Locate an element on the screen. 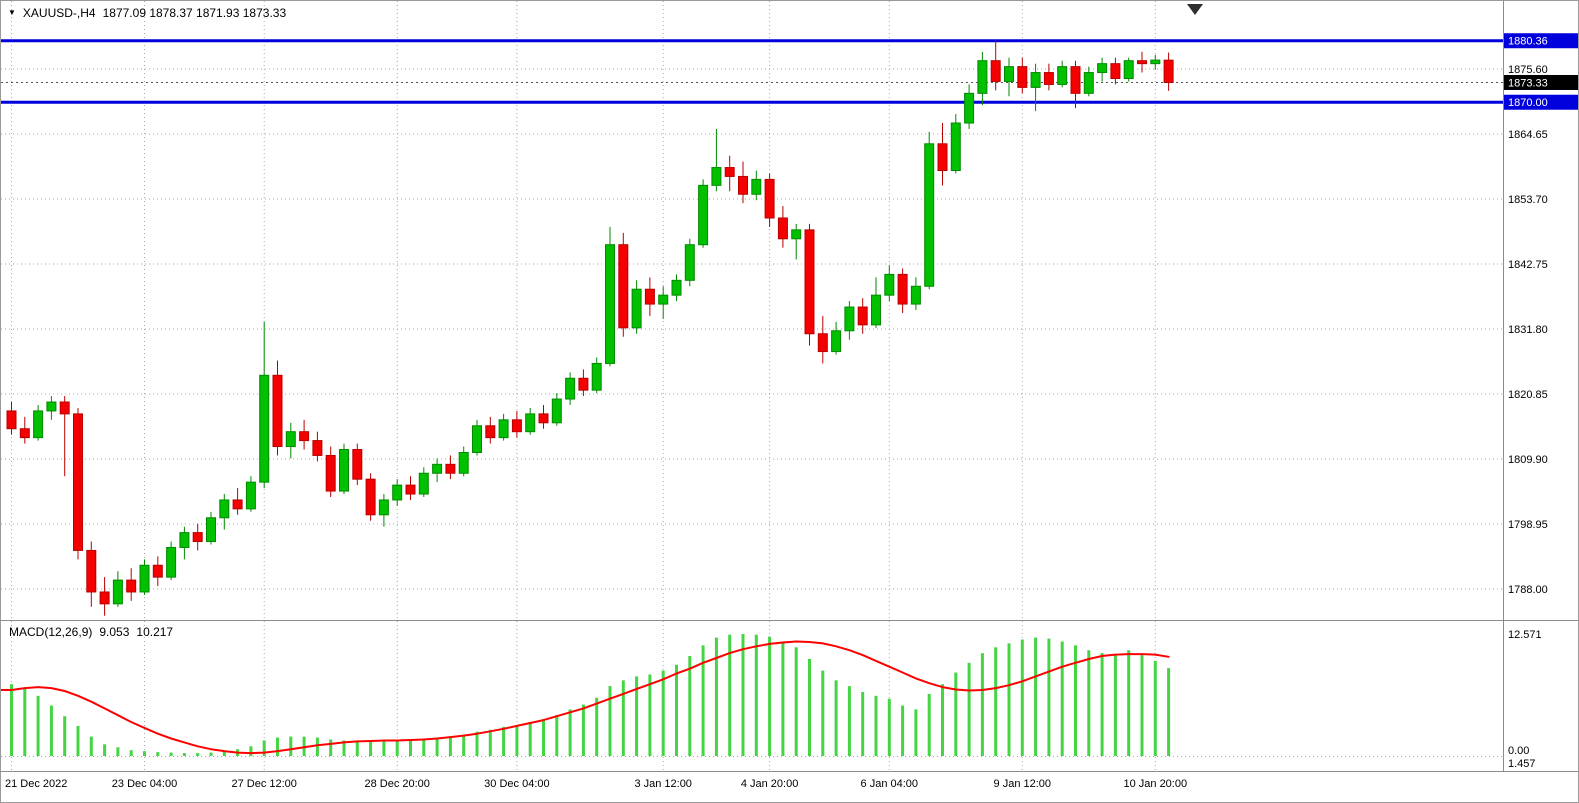  macd-layer is located at coordinates (586, 695).